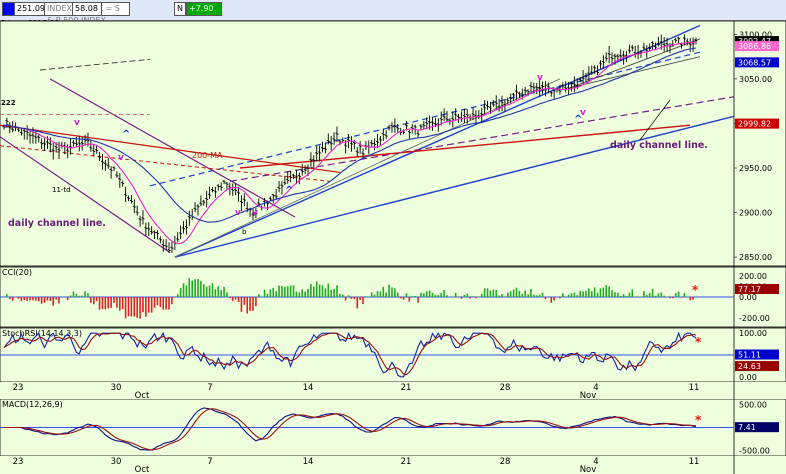 The height and width of the screenshot is (474, 786). Describe the element at coordinates (61, 190) in the screenshot. I see `label-11td: 11-td` at that location.